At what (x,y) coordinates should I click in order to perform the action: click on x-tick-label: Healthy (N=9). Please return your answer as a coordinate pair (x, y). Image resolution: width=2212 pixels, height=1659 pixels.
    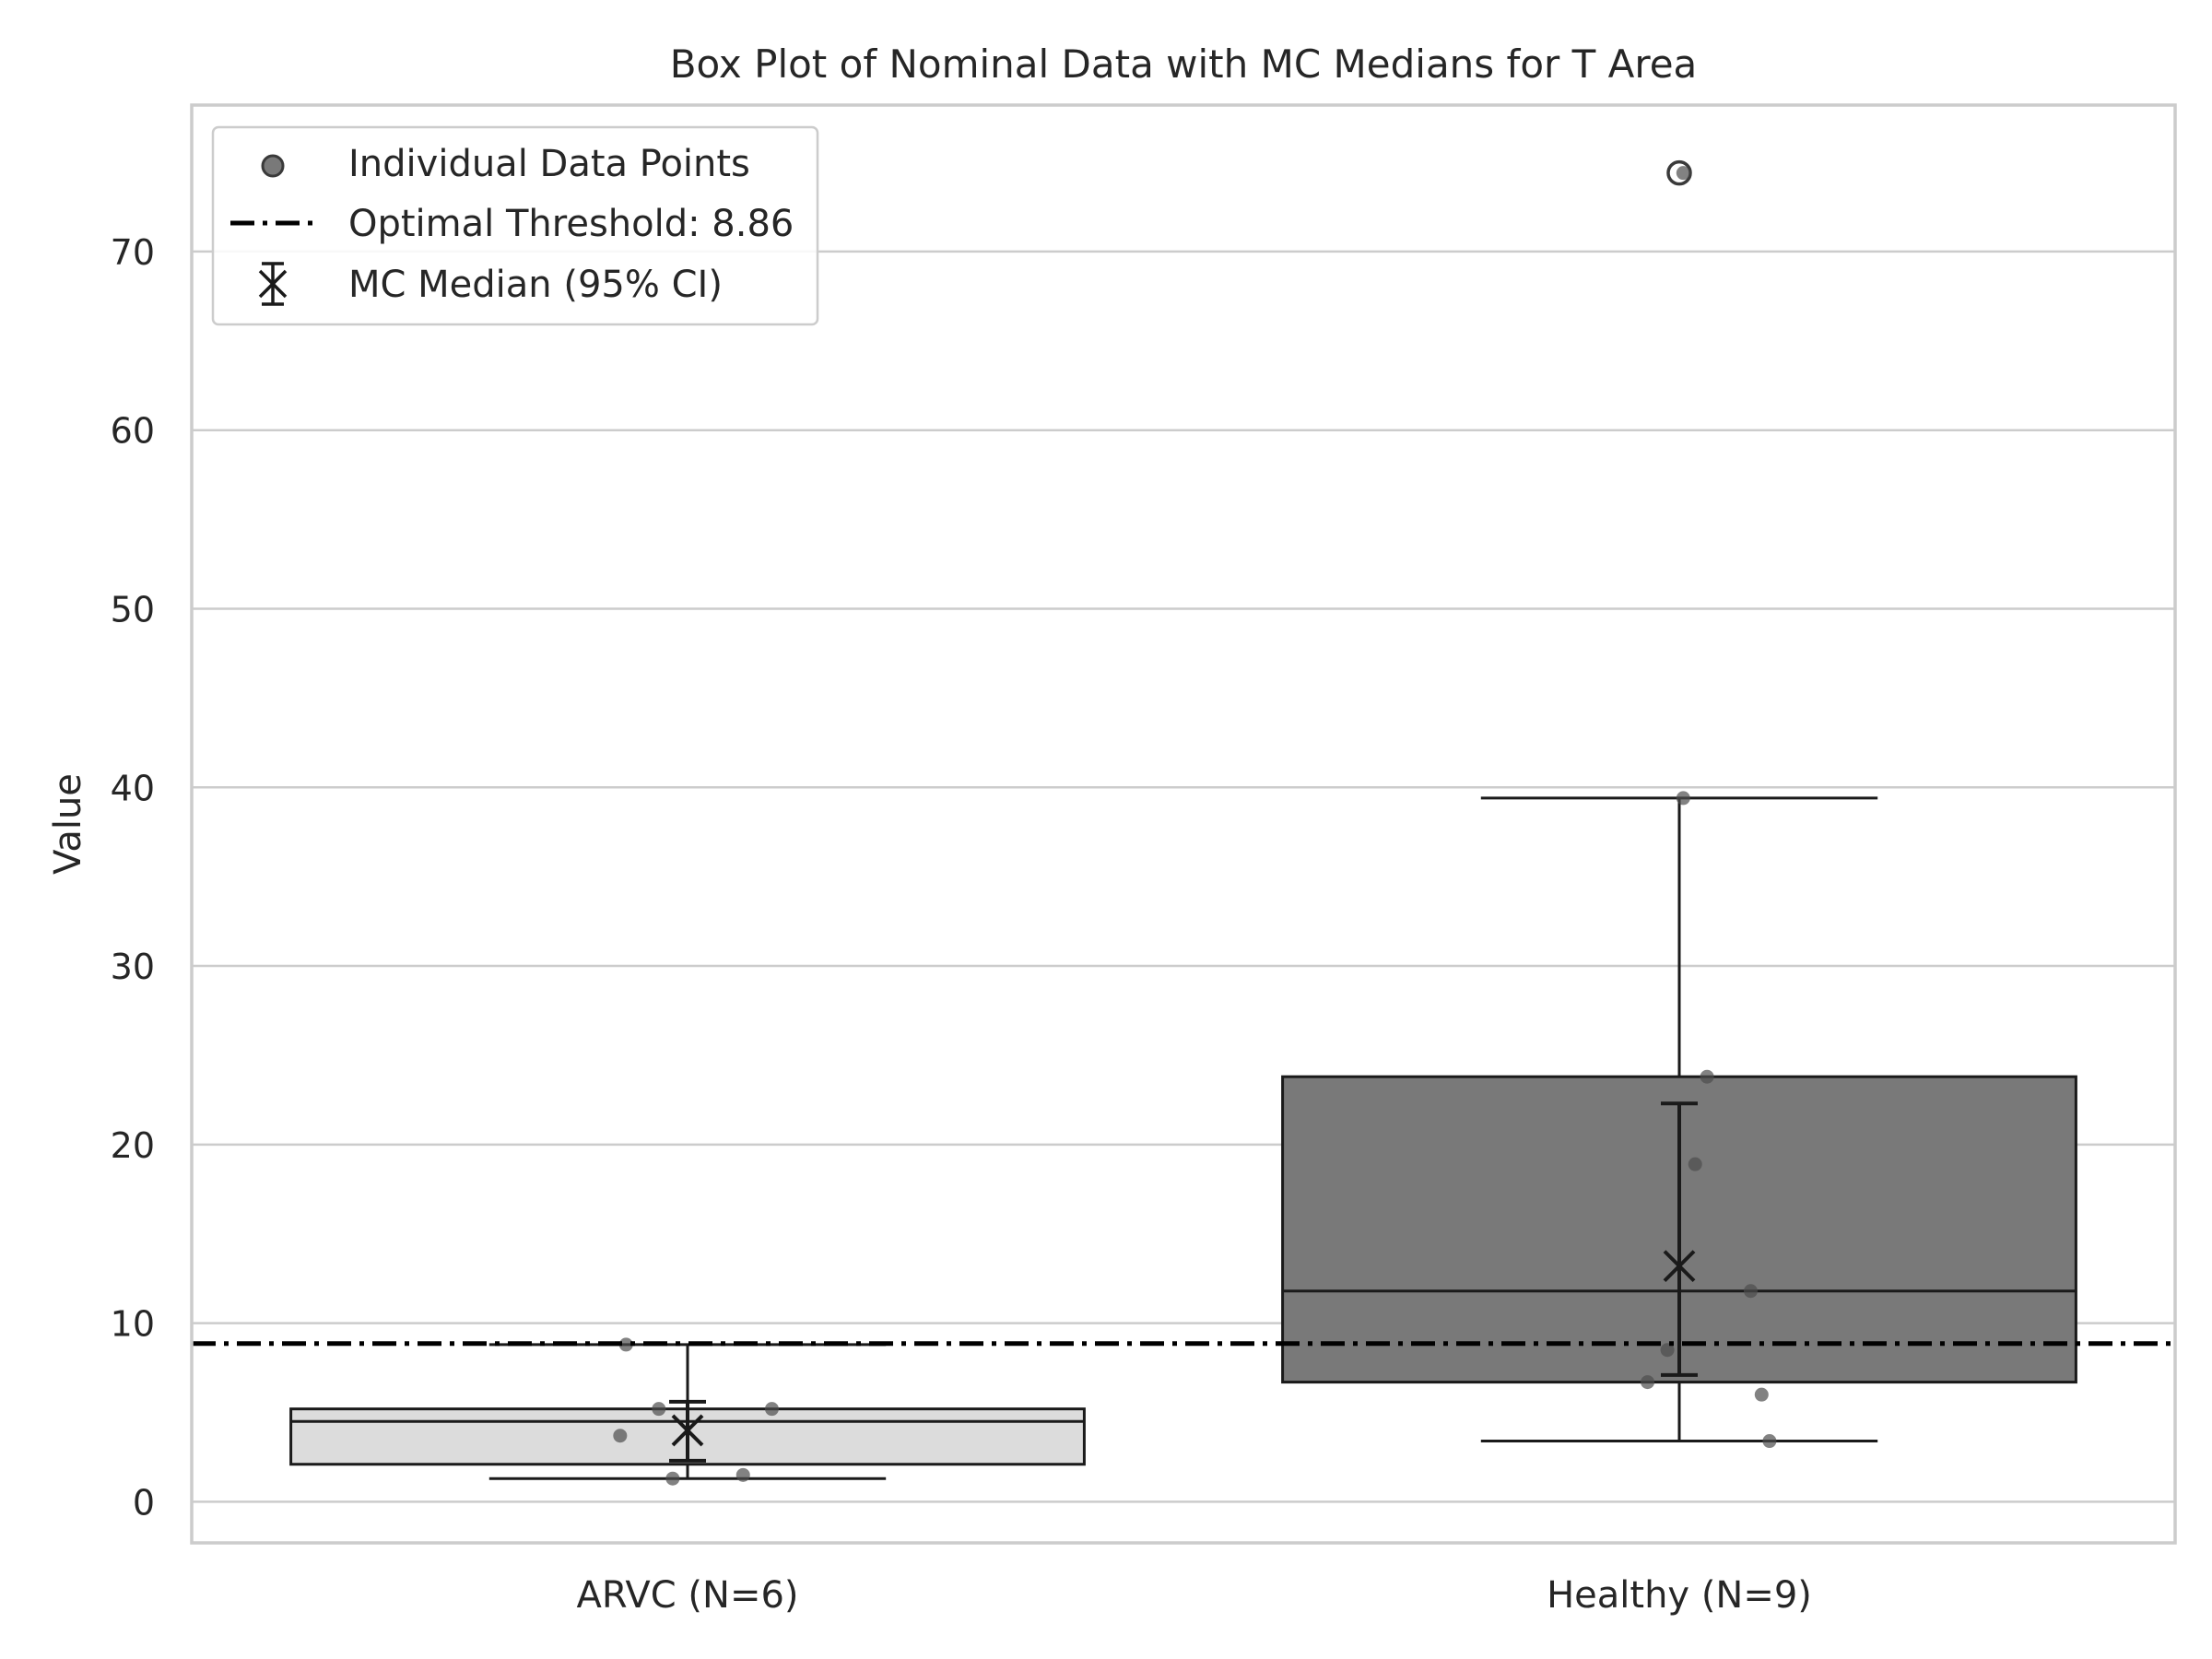
    Looking at the image, I should click on (1679, 1595).